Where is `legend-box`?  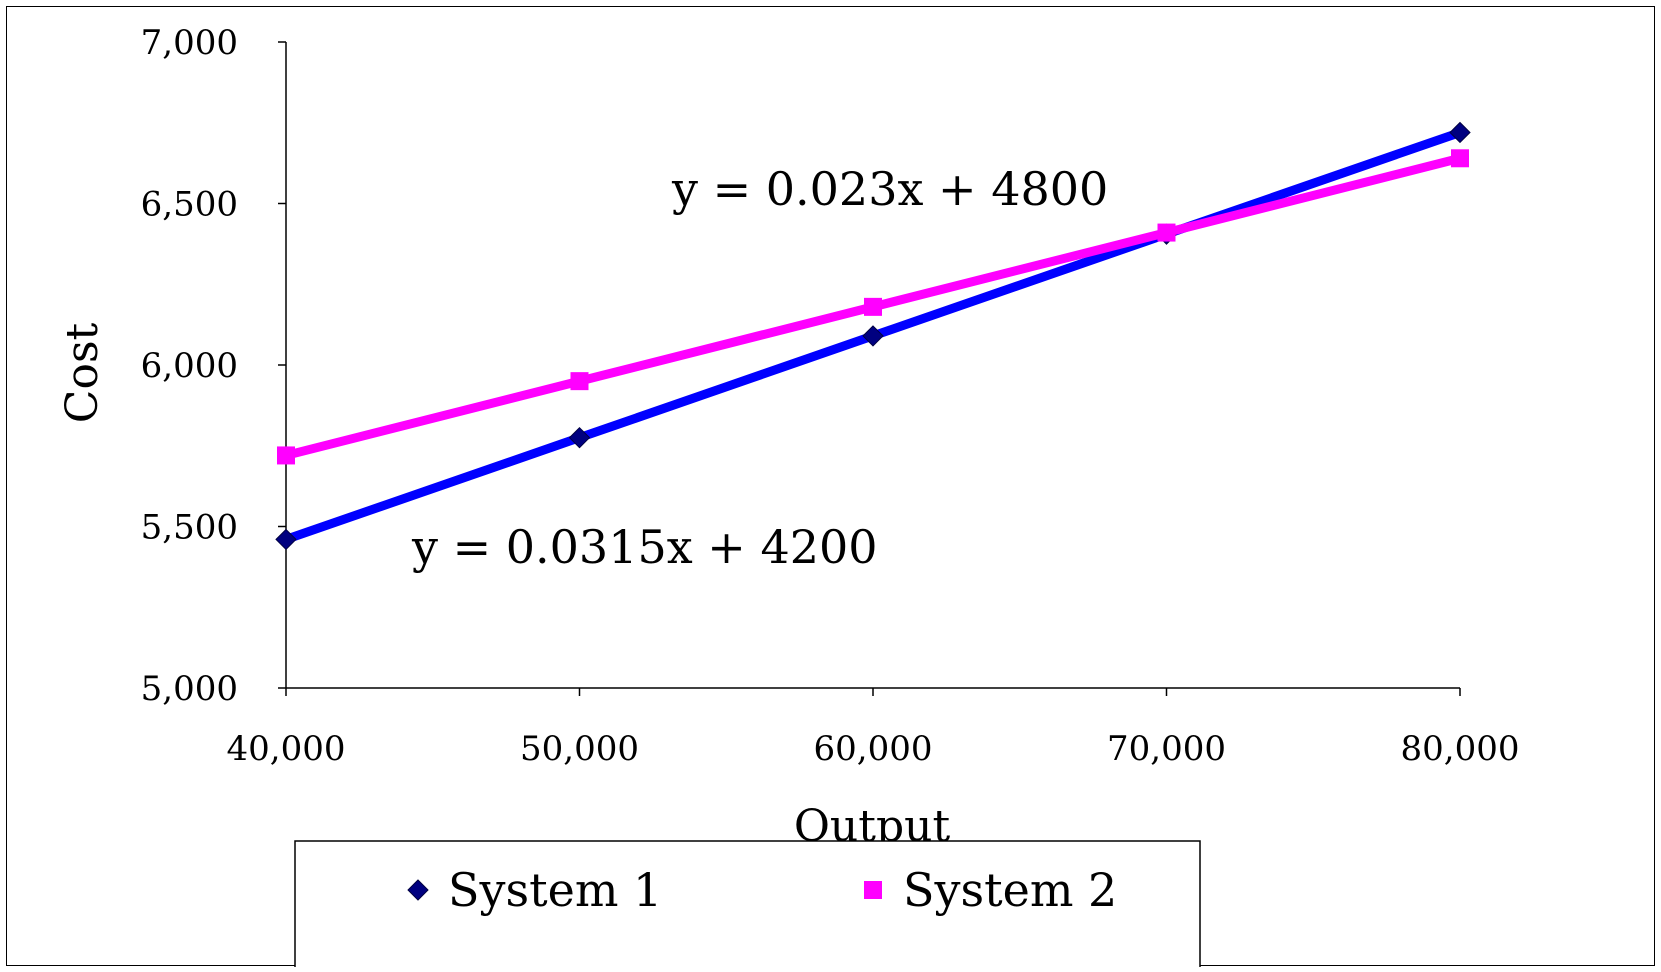 legend-box is located at coordinates (747, 903).